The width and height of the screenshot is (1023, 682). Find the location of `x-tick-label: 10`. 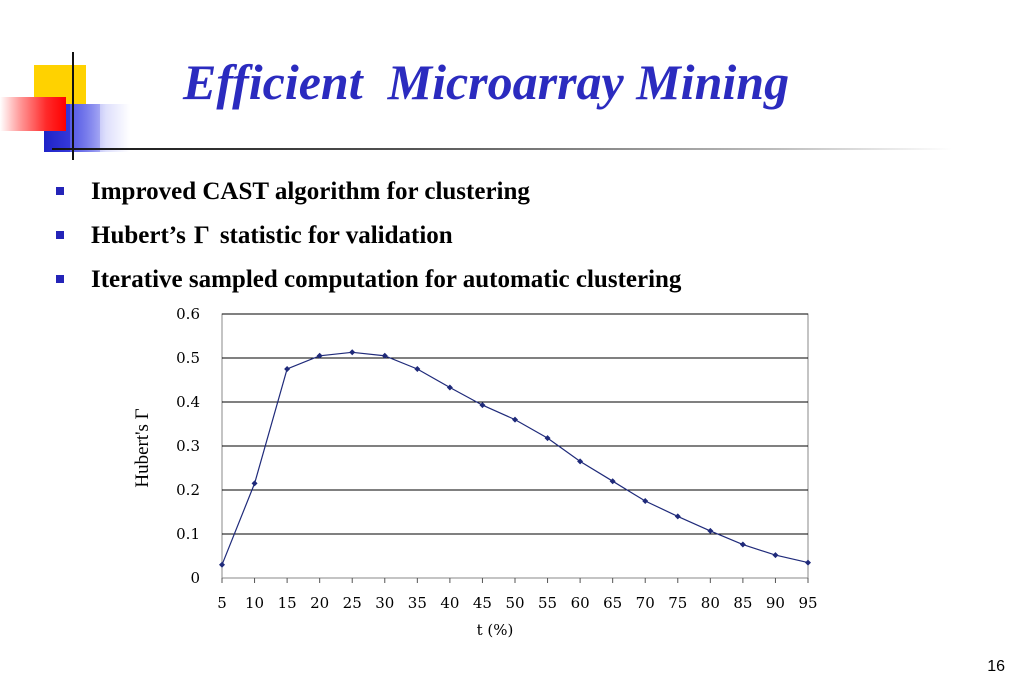

x-tick-label: 10 is located at coordinates (254, 603).